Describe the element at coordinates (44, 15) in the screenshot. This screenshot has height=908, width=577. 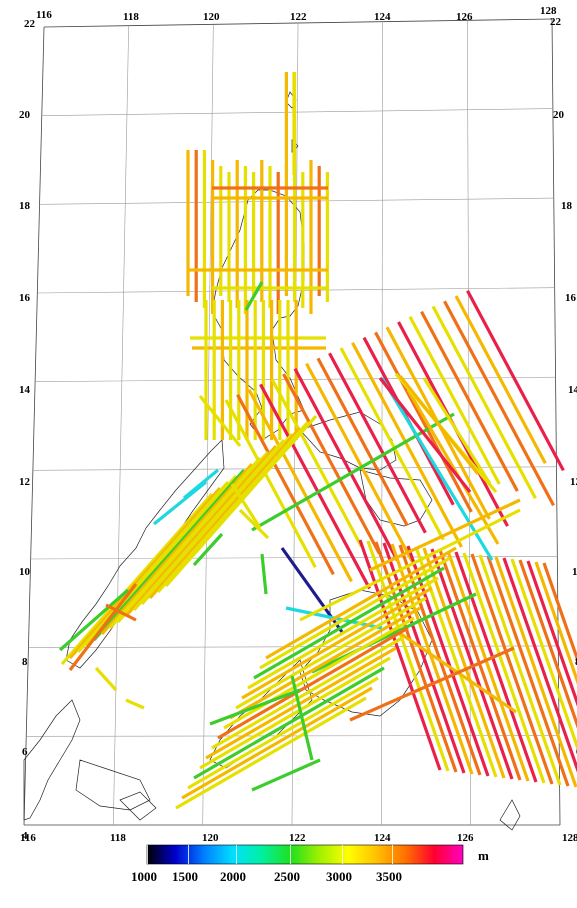
I see `lon-tick-top: 116` at that location.